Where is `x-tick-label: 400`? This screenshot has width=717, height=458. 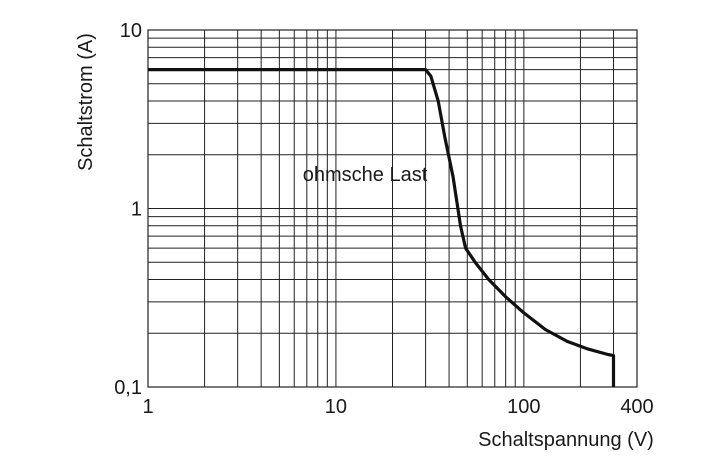
x-tick-label: 400 is located at coordinates (636, 407).